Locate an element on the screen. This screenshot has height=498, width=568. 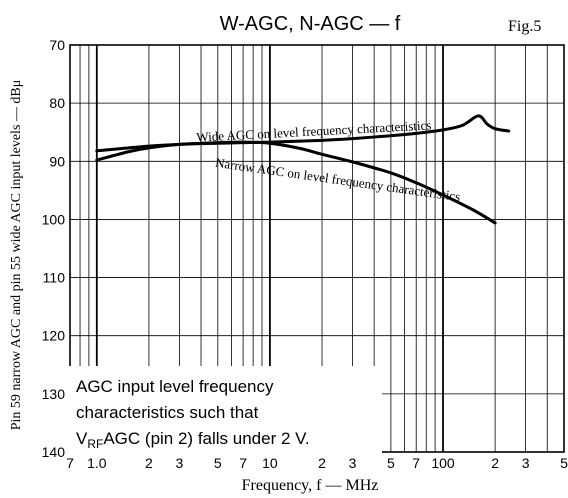
series-line-narrow-agc is located at coordinates (296, 182).